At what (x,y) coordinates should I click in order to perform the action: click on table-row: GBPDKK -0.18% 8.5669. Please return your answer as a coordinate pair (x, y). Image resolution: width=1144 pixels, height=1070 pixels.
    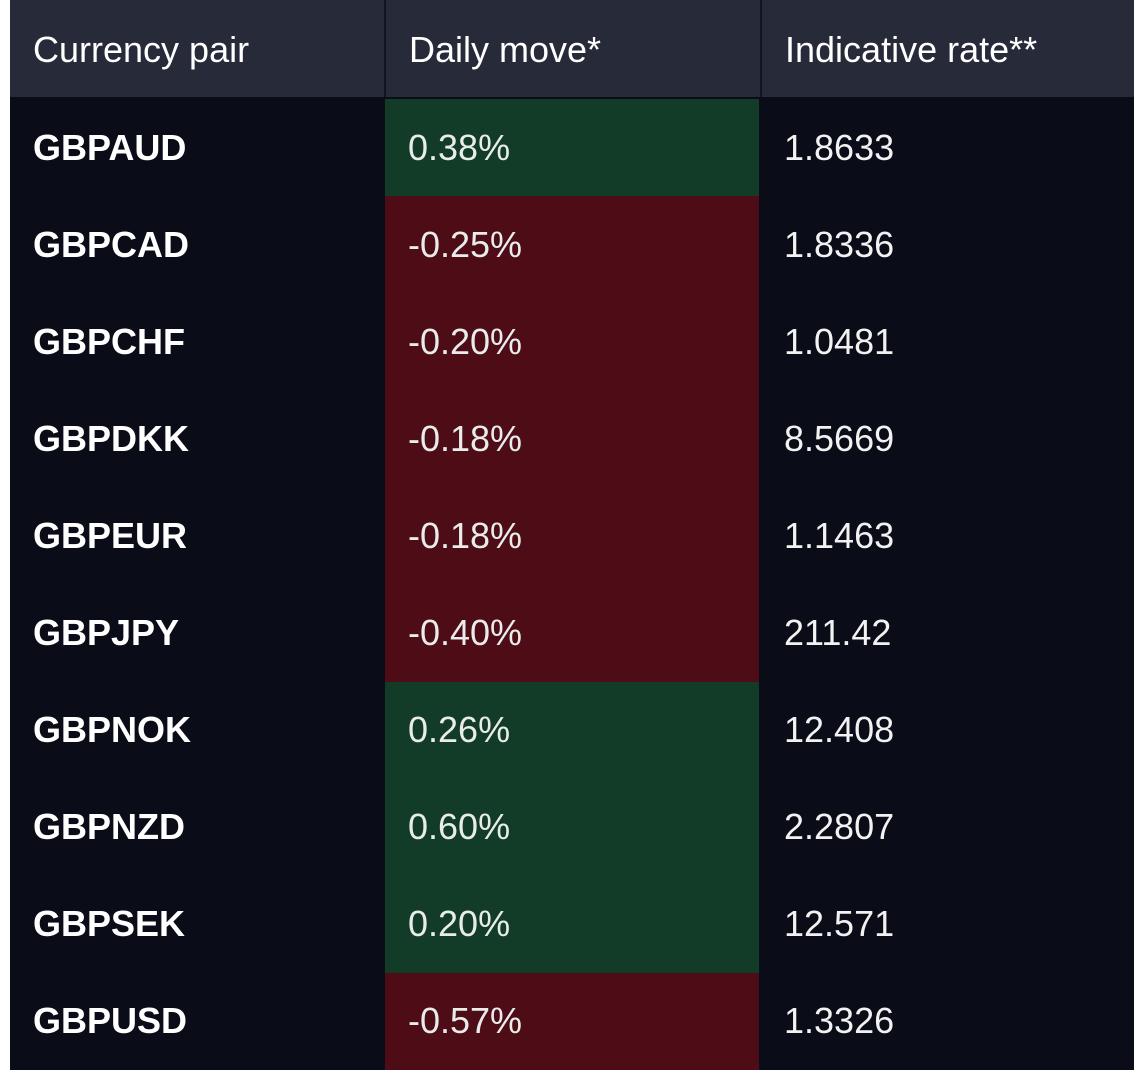
    Looking at the image, I should click on (572, 439).